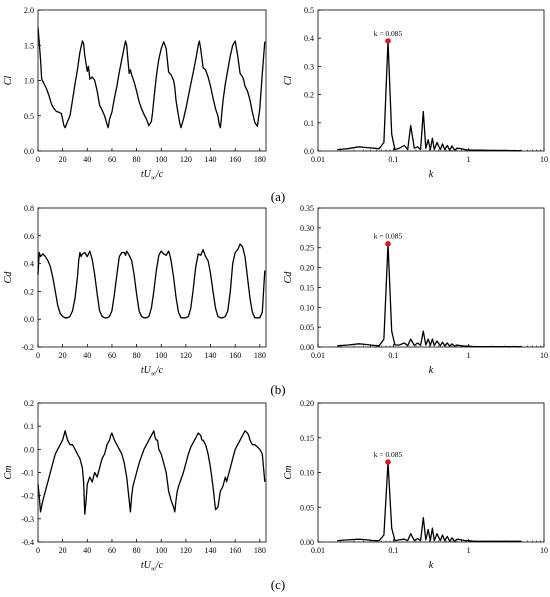  What do you see at coordinates (27, 542) in the screenshot?
I see `y-tick-label: -0.4` at bounding box center [27, 542].